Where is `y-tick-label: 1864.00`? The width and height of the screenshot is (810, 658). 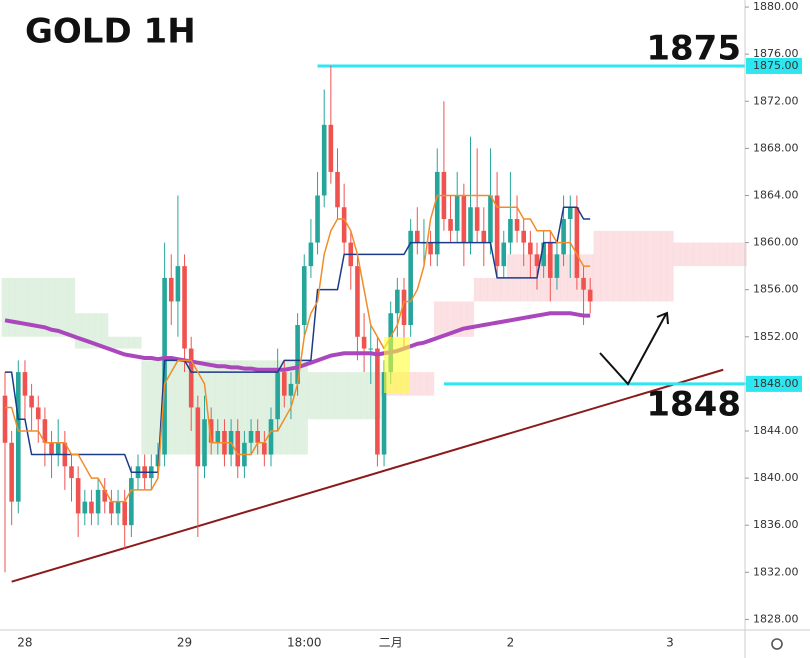
y-tick-label: 1864.00 is located at coordinates (776, 194).